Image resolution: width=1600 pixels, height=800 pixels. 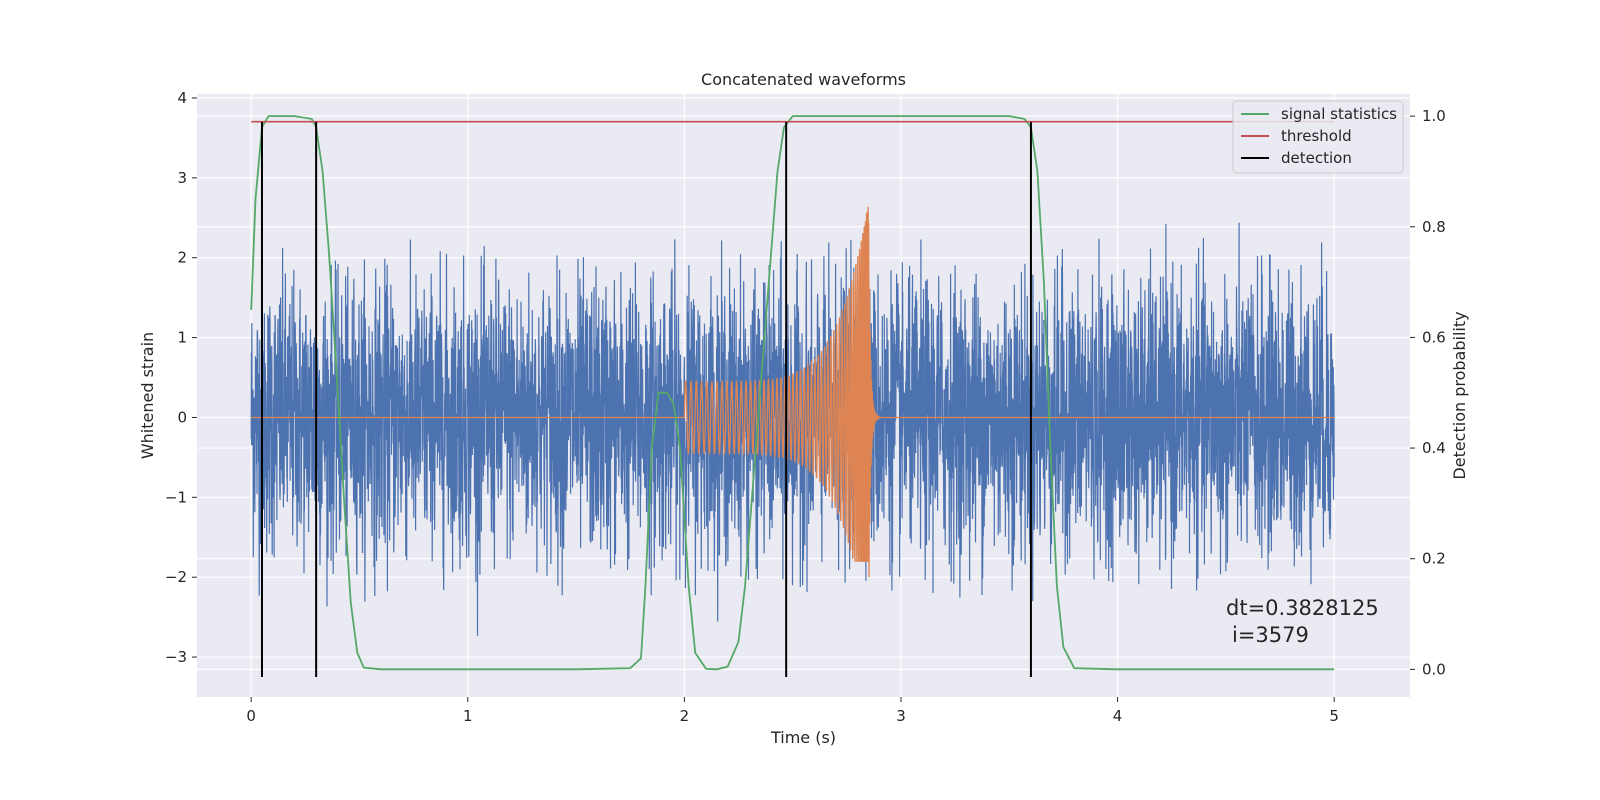 What do you see at coordinates (182, 258) in the screenshot?
I see `y-left-tick-label: 2` at bounding box center [182, 258].